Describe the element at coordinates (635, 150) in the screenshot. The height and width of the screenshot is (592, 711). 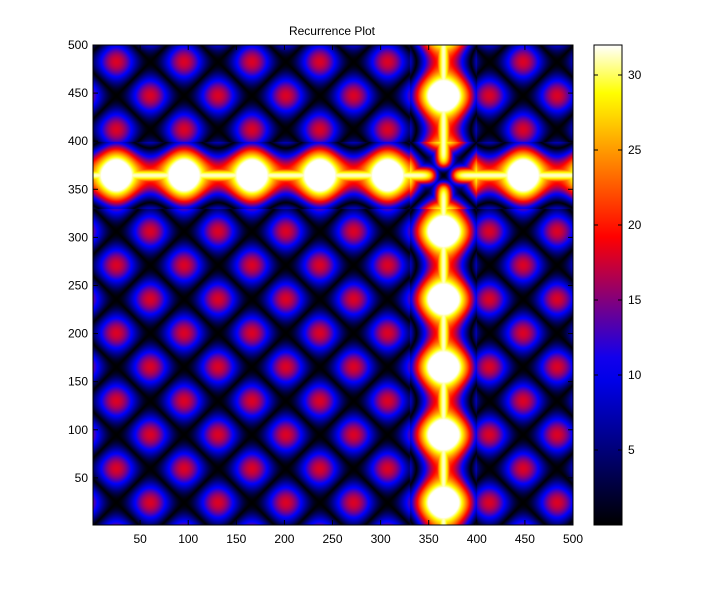
I see `colorbar-tick-label: 25` at that location.